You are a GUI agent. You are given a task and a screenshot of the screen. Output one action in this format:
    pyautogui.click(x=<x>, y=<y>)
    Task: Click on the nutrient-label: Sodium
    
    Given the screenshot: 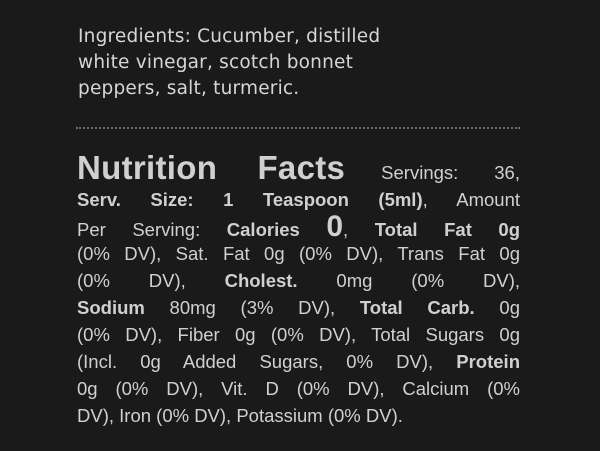 What is the action you would take?
    pyautogui.click(x=111, y=307)
    